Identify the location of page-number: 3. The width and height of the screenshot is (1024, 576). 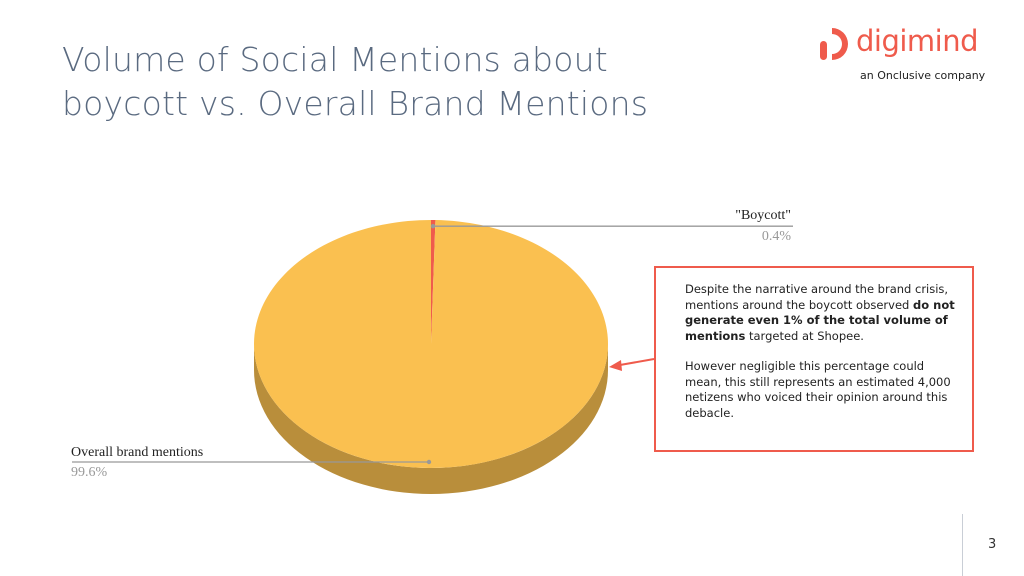
(992, 544).